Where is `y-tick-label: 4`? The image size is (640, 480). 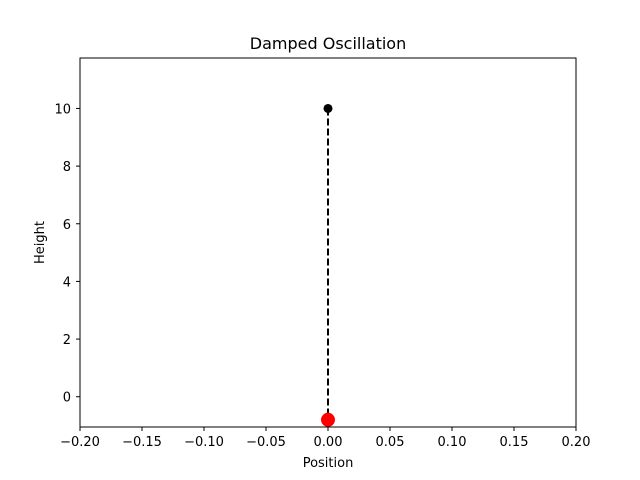 y-tick-label: 4 is located at coordinates (67, 282).